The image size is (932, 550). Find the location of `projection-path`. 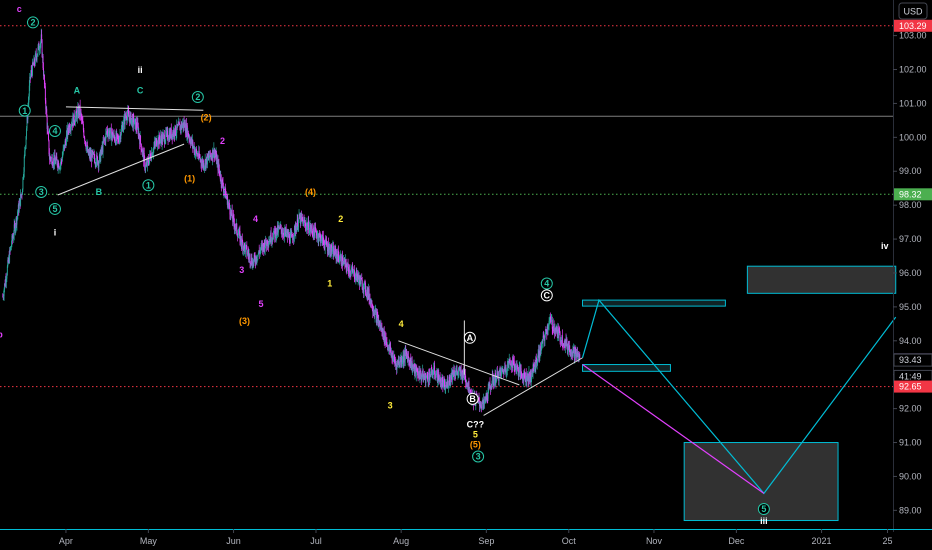

projection-path is located at coordinates (739, 396).